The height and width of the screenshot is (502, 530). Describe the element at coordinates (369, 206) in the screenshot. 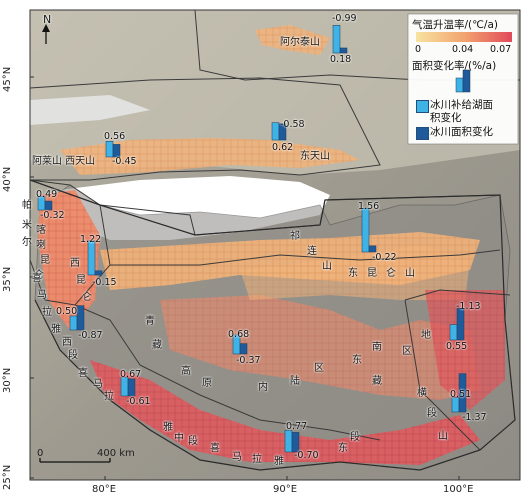

I see `lake-value-east_kunlun: 1.56` at that location.